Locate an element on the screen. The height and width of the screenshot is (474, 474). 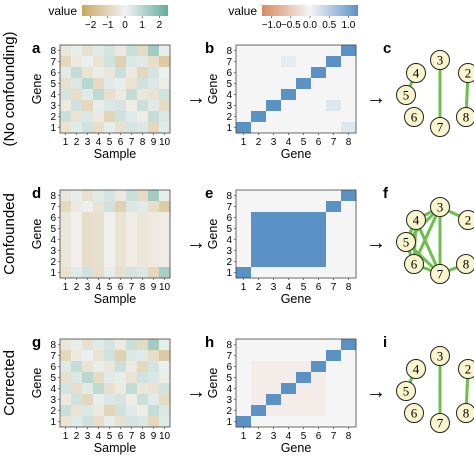
y-tick-label: 2 is located at coordinates (53, 411).